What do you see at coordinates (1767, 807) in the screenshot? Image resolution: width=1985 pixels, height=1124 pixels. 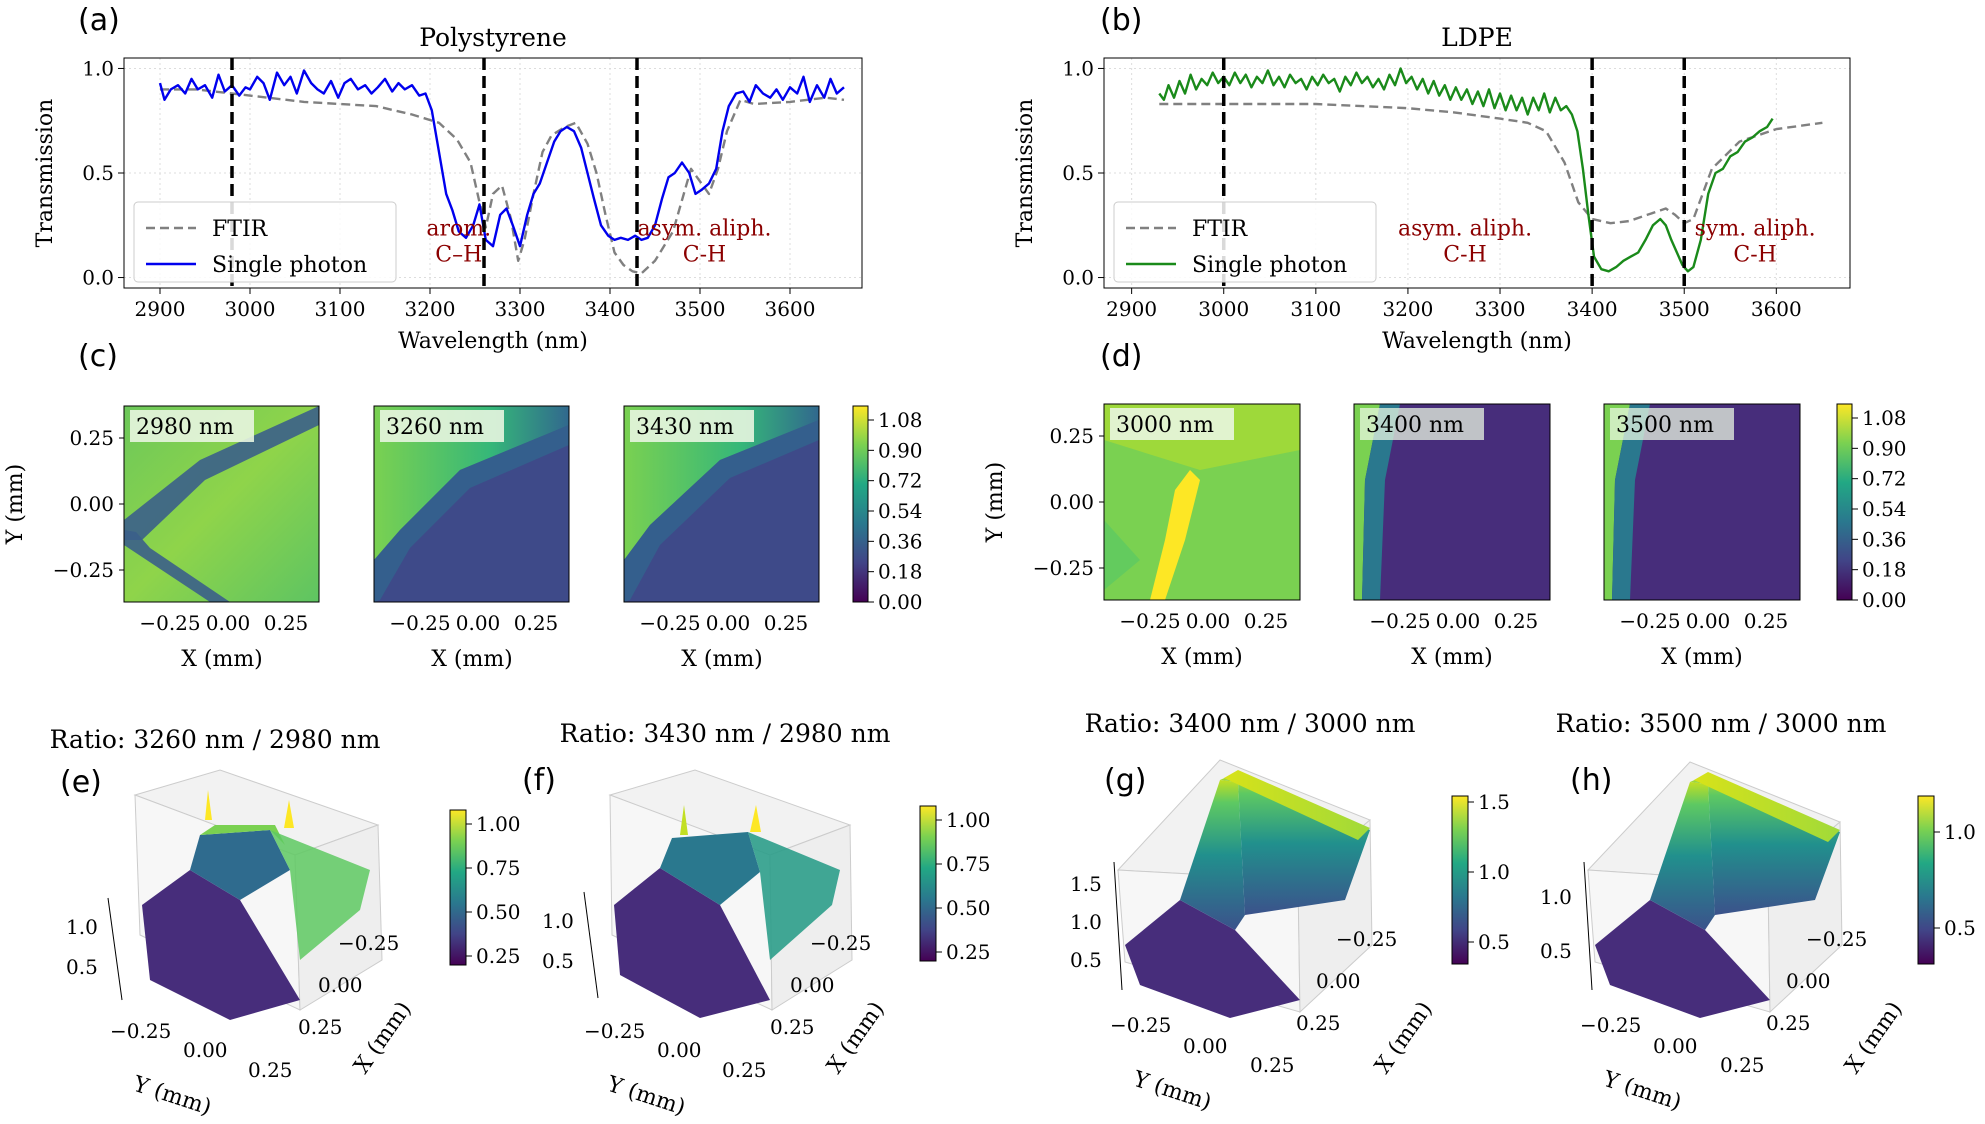 I see `surface-h-top` at bounding box center [1767, 807].